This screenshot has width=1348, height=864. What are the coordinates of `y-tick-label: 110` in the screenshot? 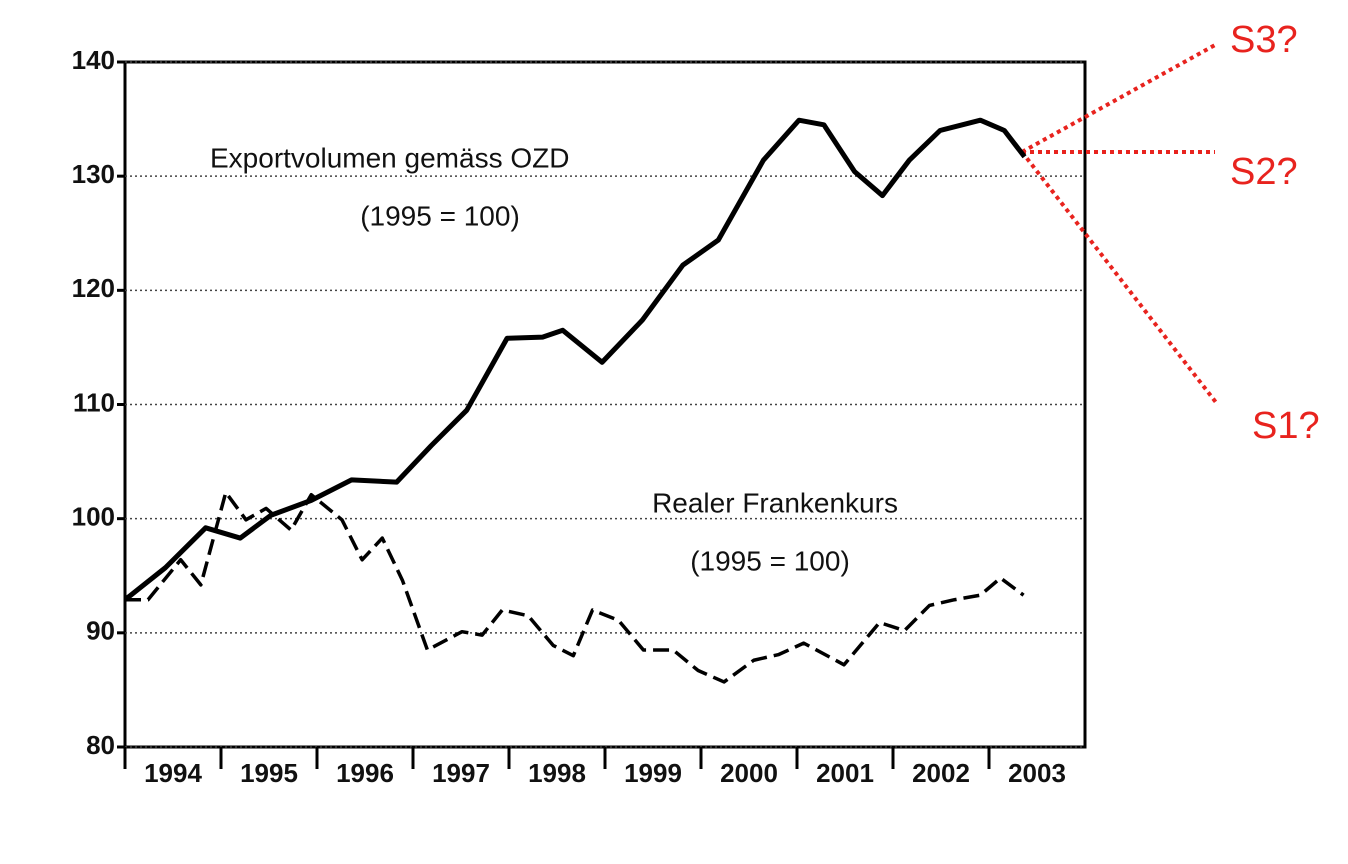 It's located at (94, 402).